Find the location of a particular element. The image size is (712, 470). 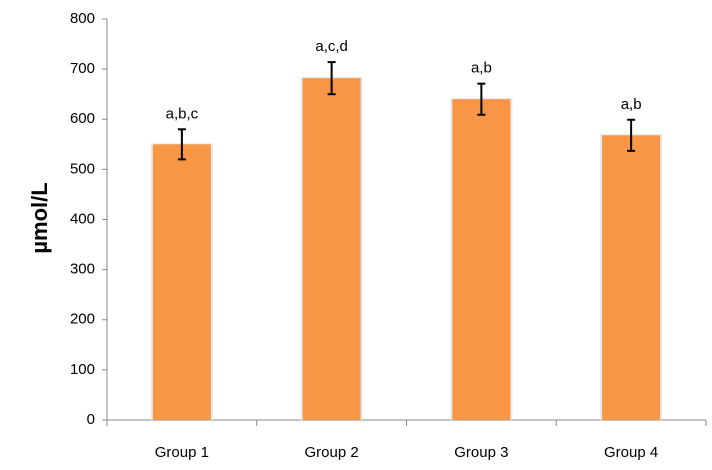

bar-annotation: a,b,c is located at coordinates (182, 113).